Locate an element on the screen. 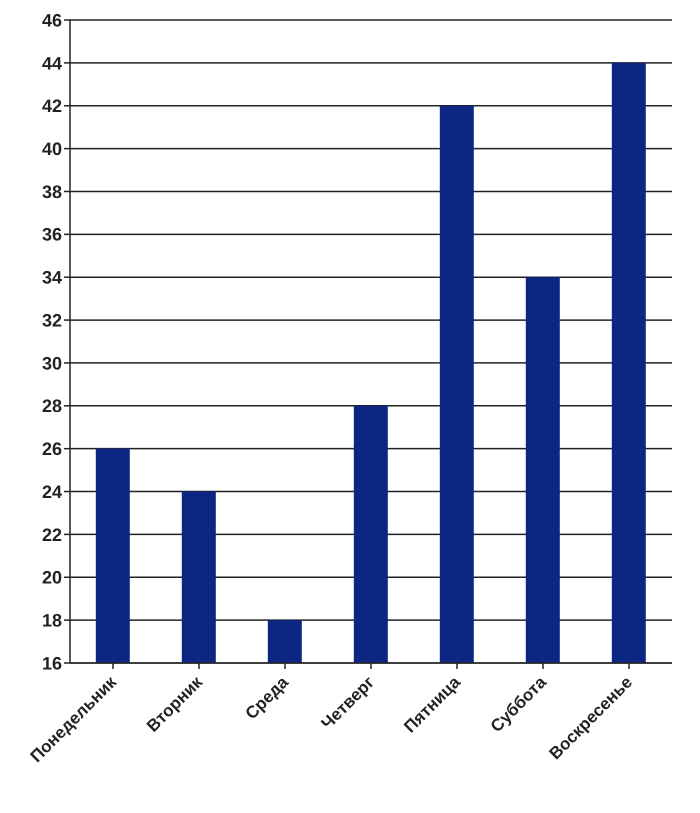  y-tick-label: 26 is located at coordinates (52, 449).